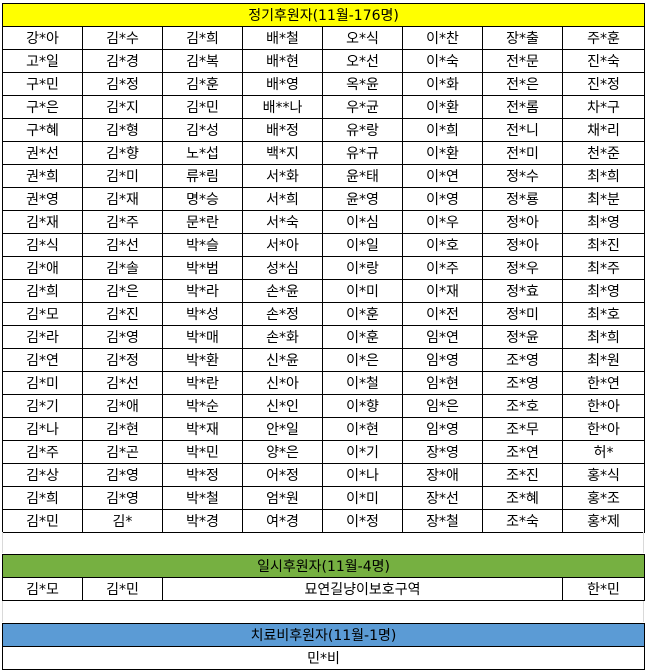 The width and height of the screenshot is (646, 672). Describe the element at coordinates (42, 452) in the screenshot. I see `donor-cell: 김*주` at that location.